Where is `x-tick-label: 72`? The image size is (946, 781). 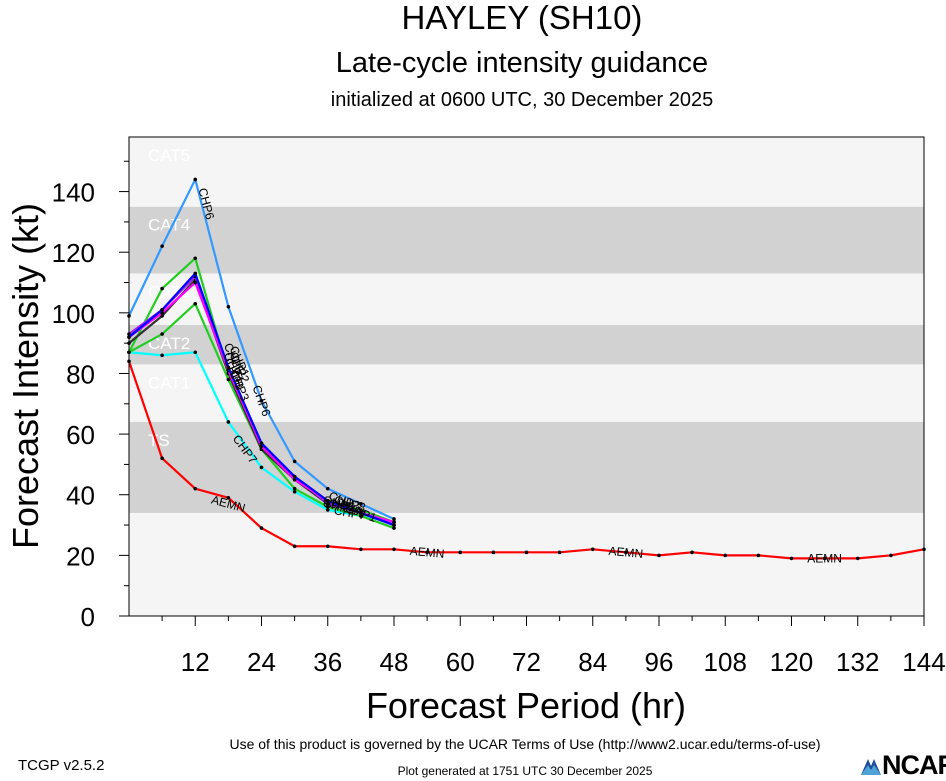
x-tick-label: 72 is located at coordinates (526, 662).